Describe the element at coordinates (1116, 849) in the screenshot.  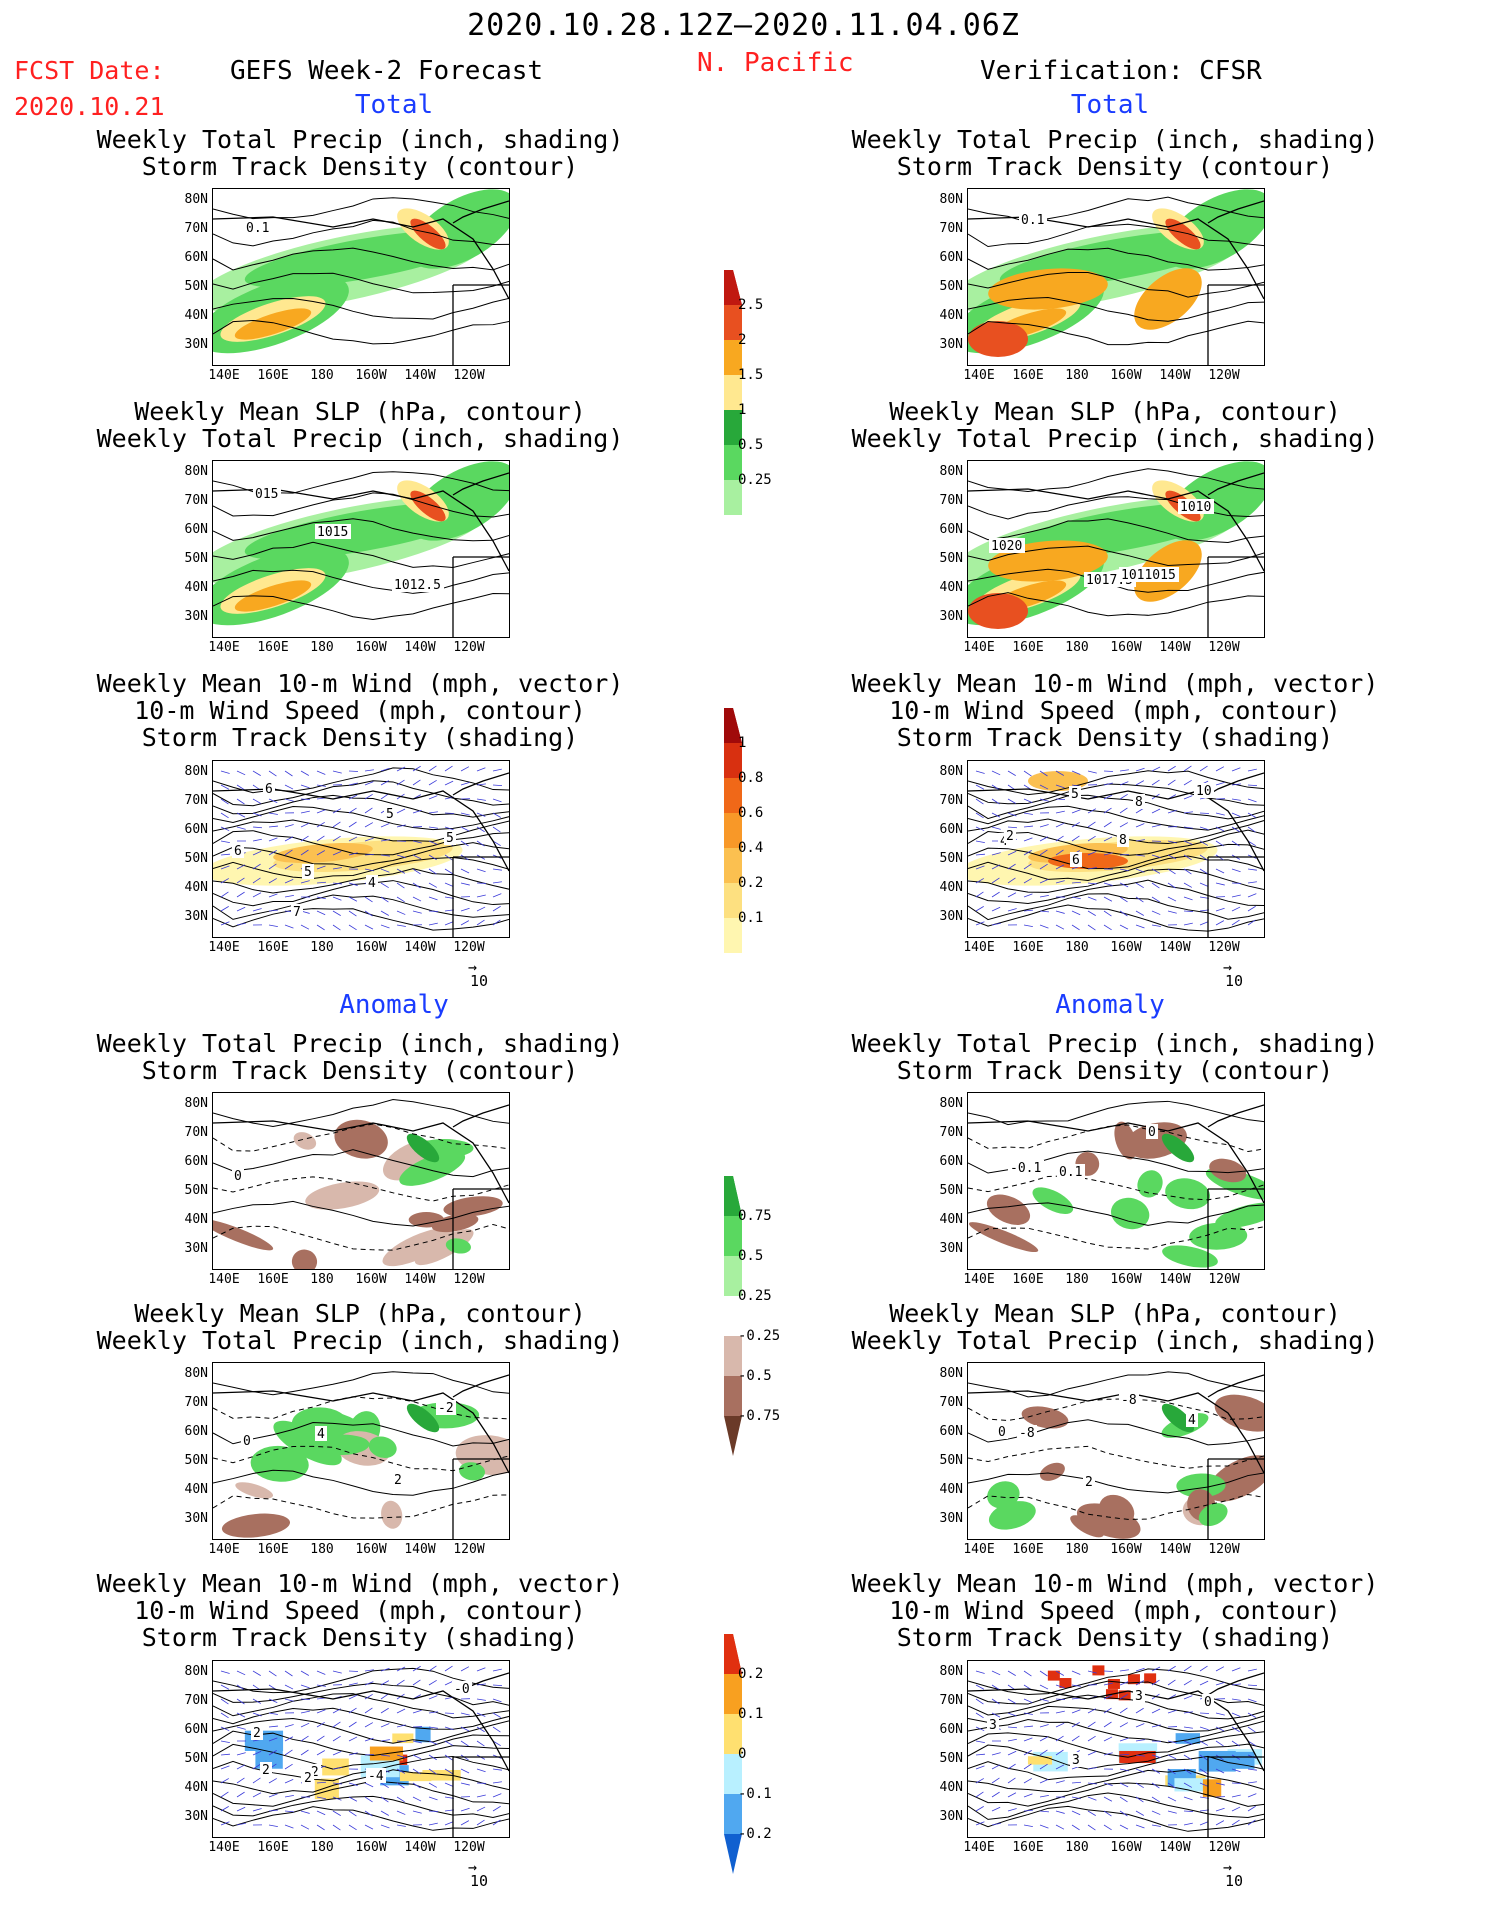
I see `map-panel-v-3: 4 6 8 10 2 5 8` at that location.